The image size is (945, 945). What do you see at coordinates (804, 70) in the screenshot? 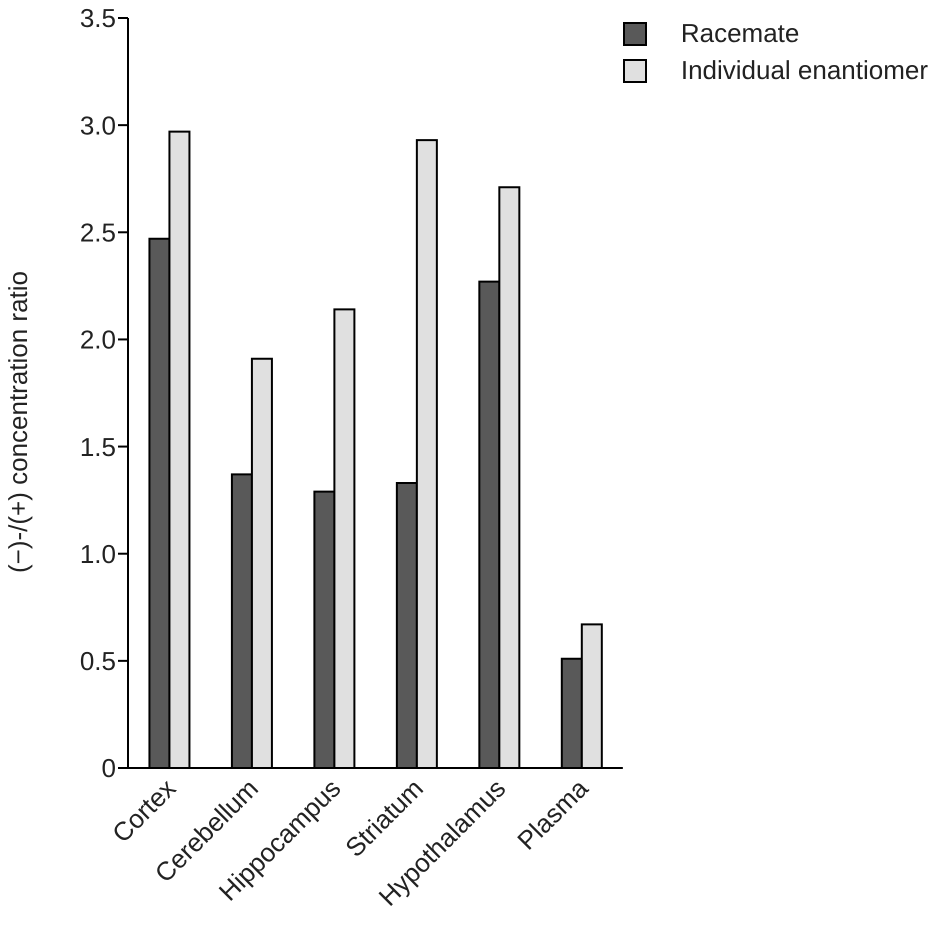
I see `legend-label: Individual enantiomer` at bounding box center [804, 70].